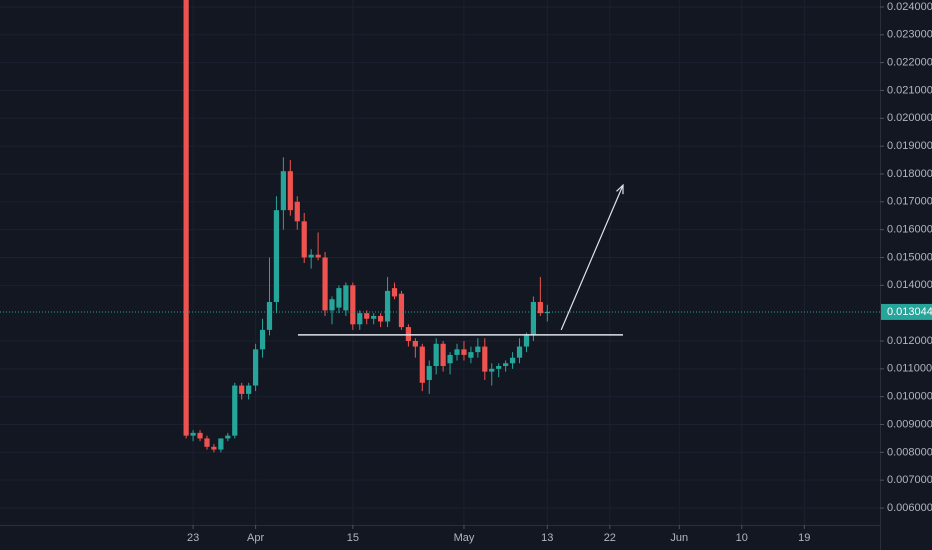  What do you see at coordinates (909, 508) in the screenshot?
I see `y-tick-label: 0.006000` at bounding box center [909, 508].